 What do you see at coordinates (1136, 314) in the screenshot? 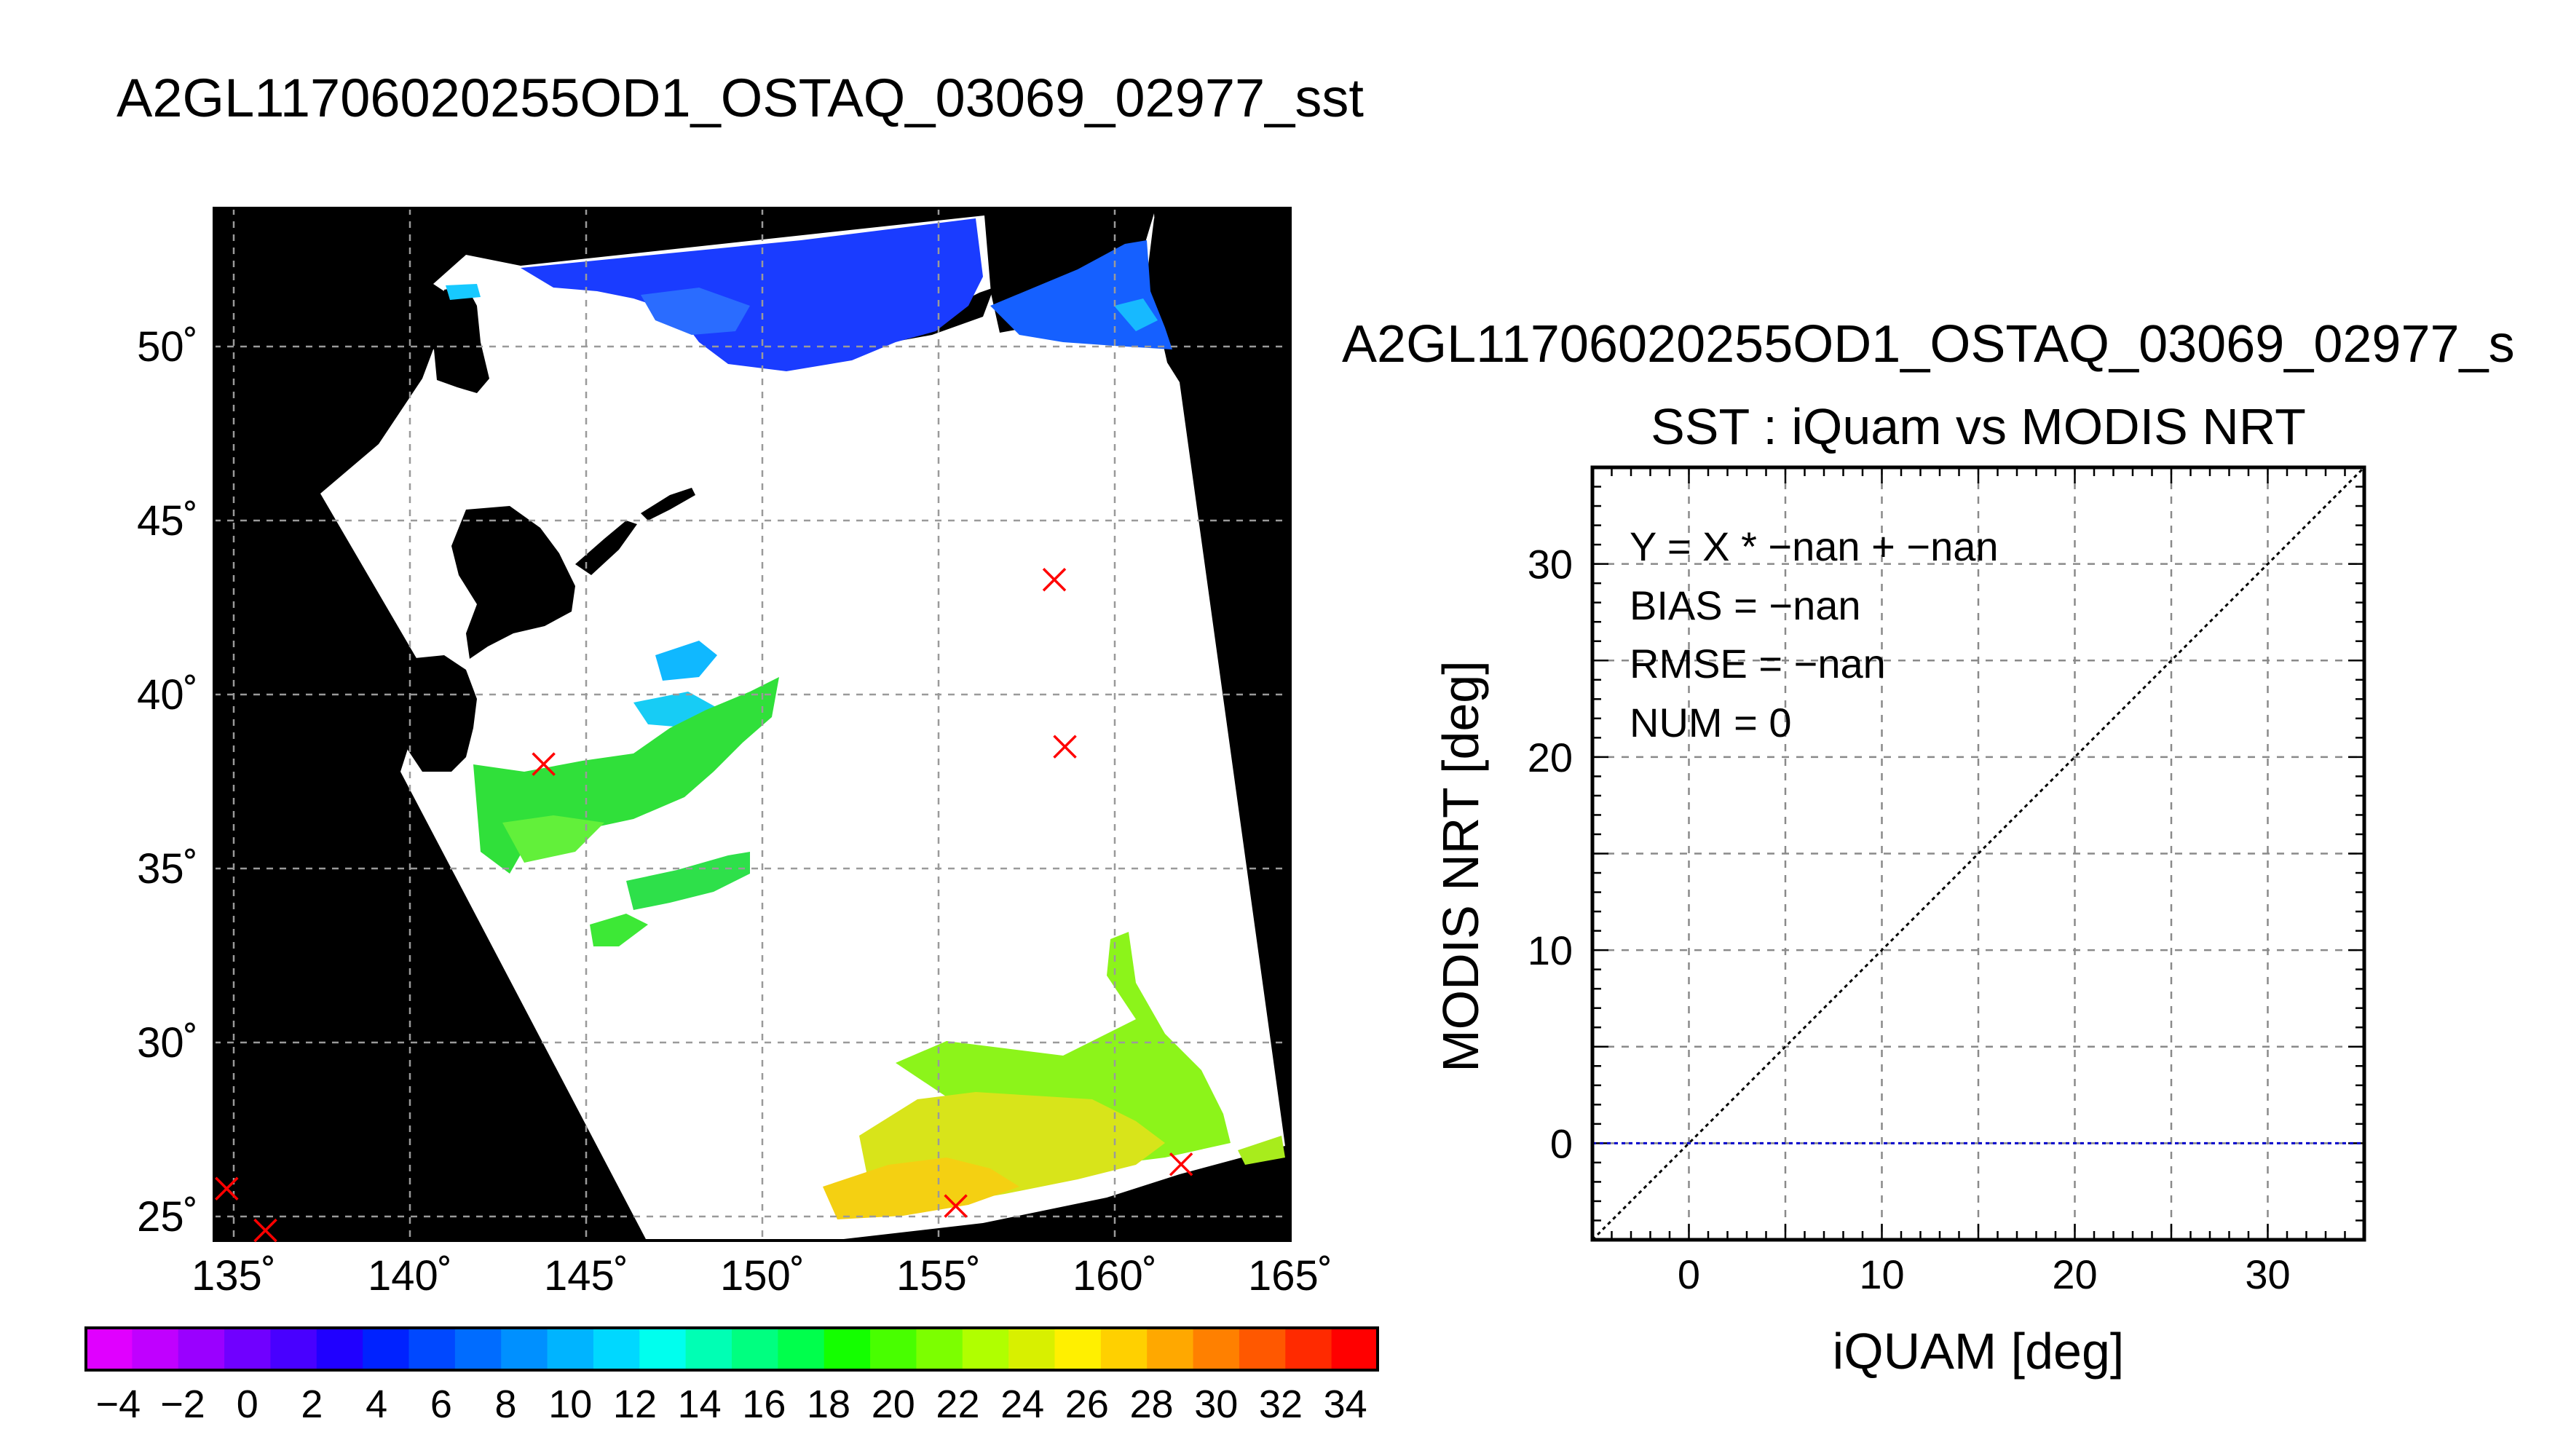
I see `sst-patch-kamchatka-cyan` at bounding box center [1136, 314].